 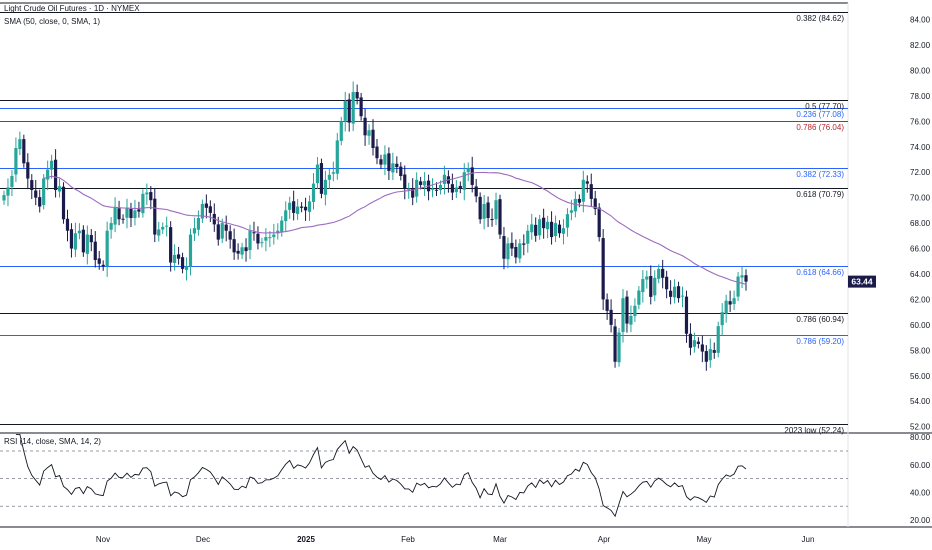 I want to click on time-tick-label: Dec, so click(x=203, y=539).